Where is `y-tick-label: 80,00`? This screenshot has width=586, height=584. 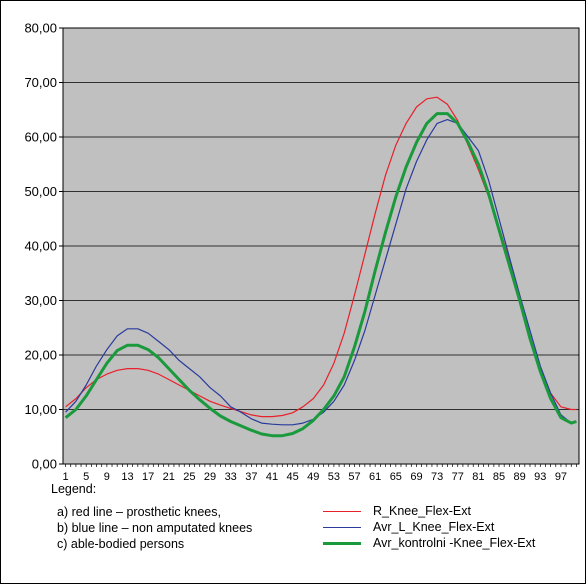
y-tick-label: 80,00 is located at coordinates (40, 28).